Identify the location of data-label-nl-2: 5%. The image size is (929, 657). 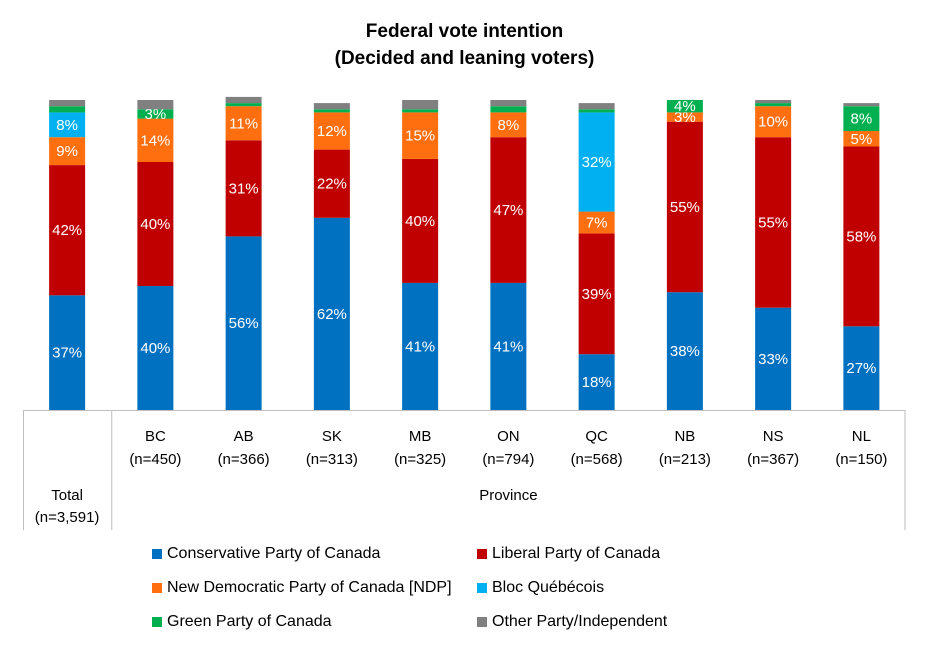
(862, 139).